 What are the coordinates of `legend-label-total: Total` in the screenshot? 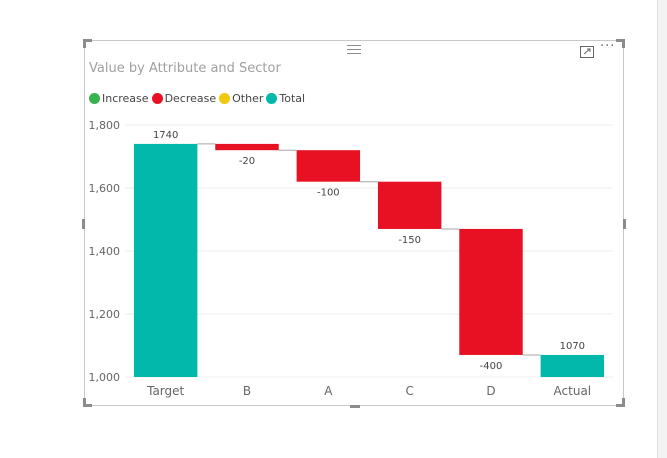 It's located at (292, 98).